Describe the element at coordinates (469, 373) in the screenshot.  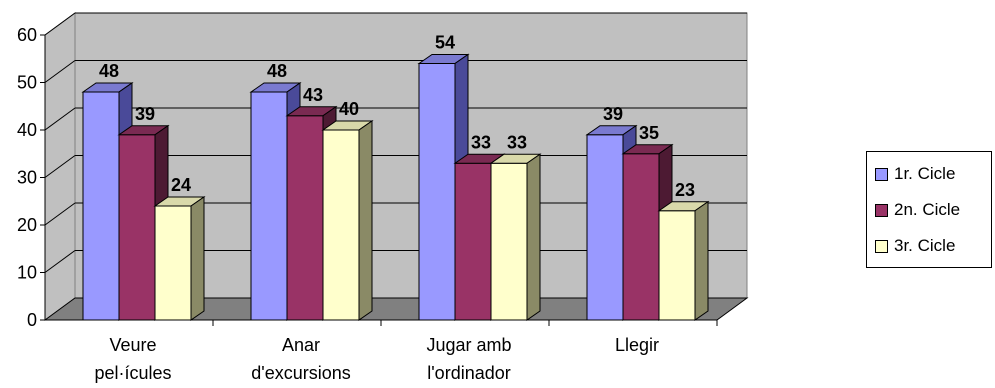
I see `category-label: l'ordinador` at that location.